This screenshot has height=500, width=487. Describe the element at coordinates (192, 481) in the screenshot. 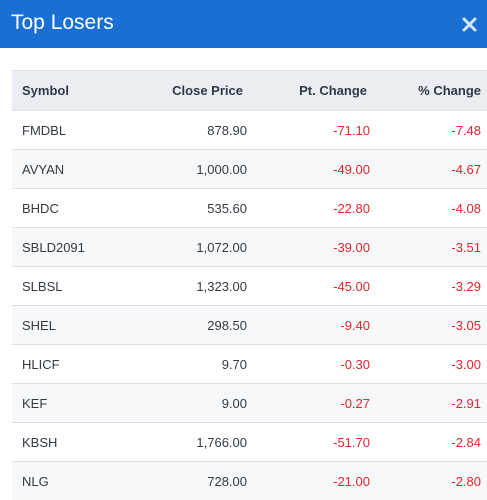

I see `cell-close-price: 728.00` at that location.